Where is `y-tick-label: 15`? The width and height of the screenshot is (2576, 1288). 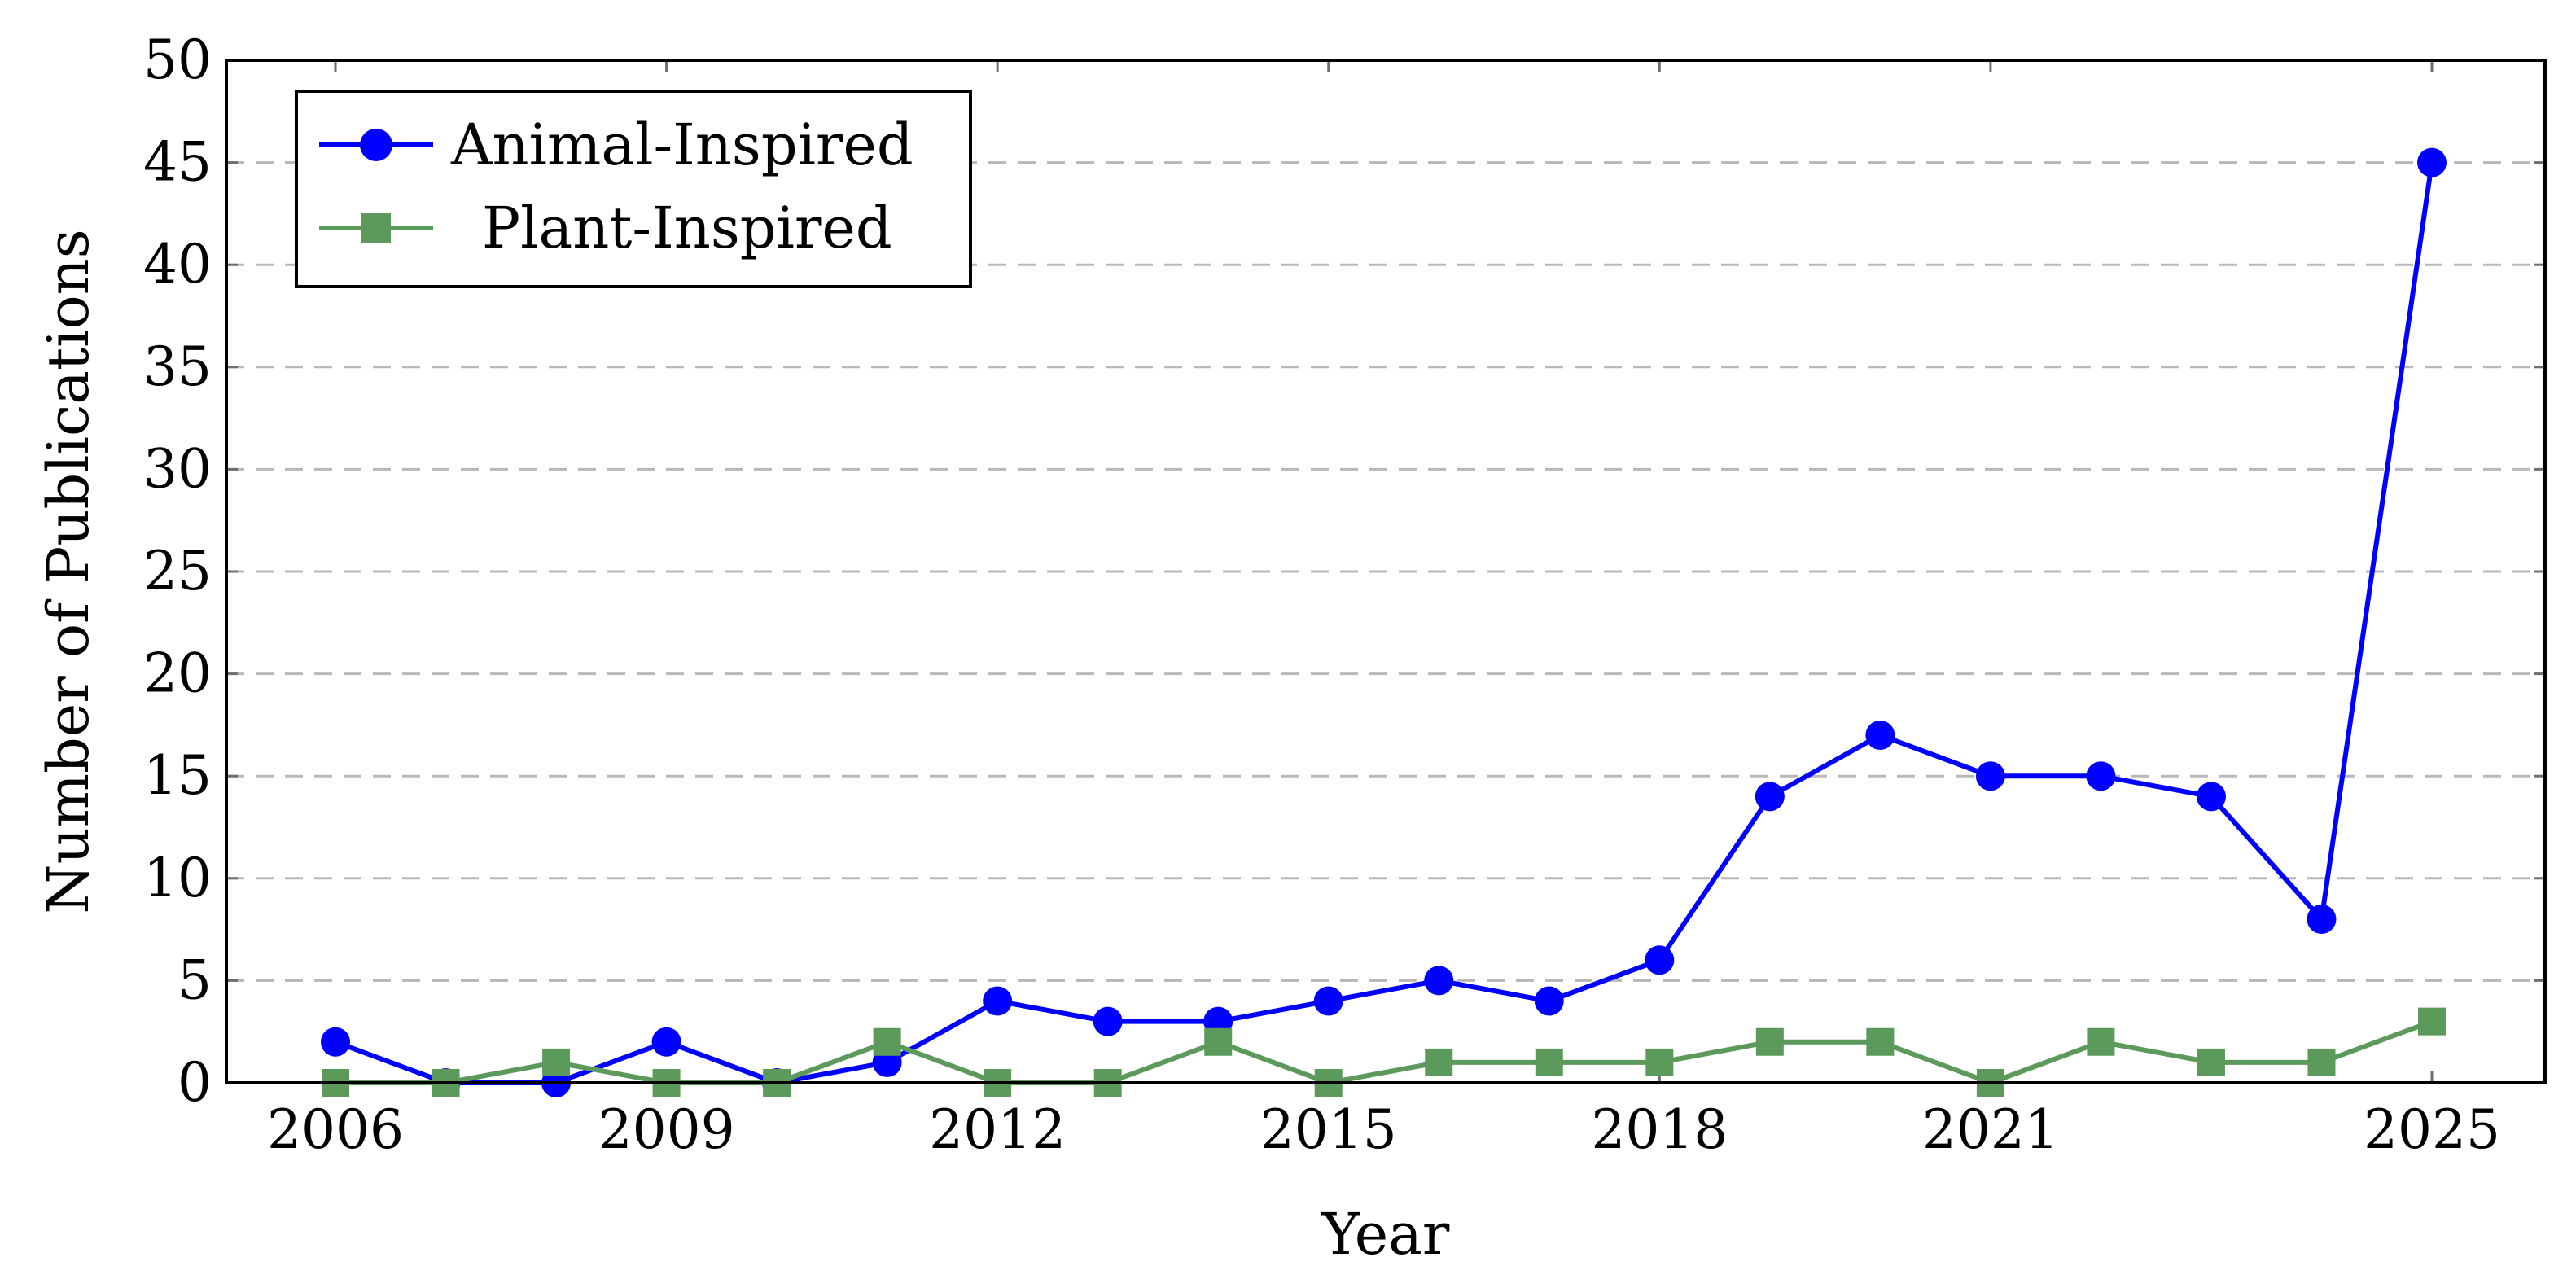
y-tick-label: 15 is located at coordinates (177, 775).